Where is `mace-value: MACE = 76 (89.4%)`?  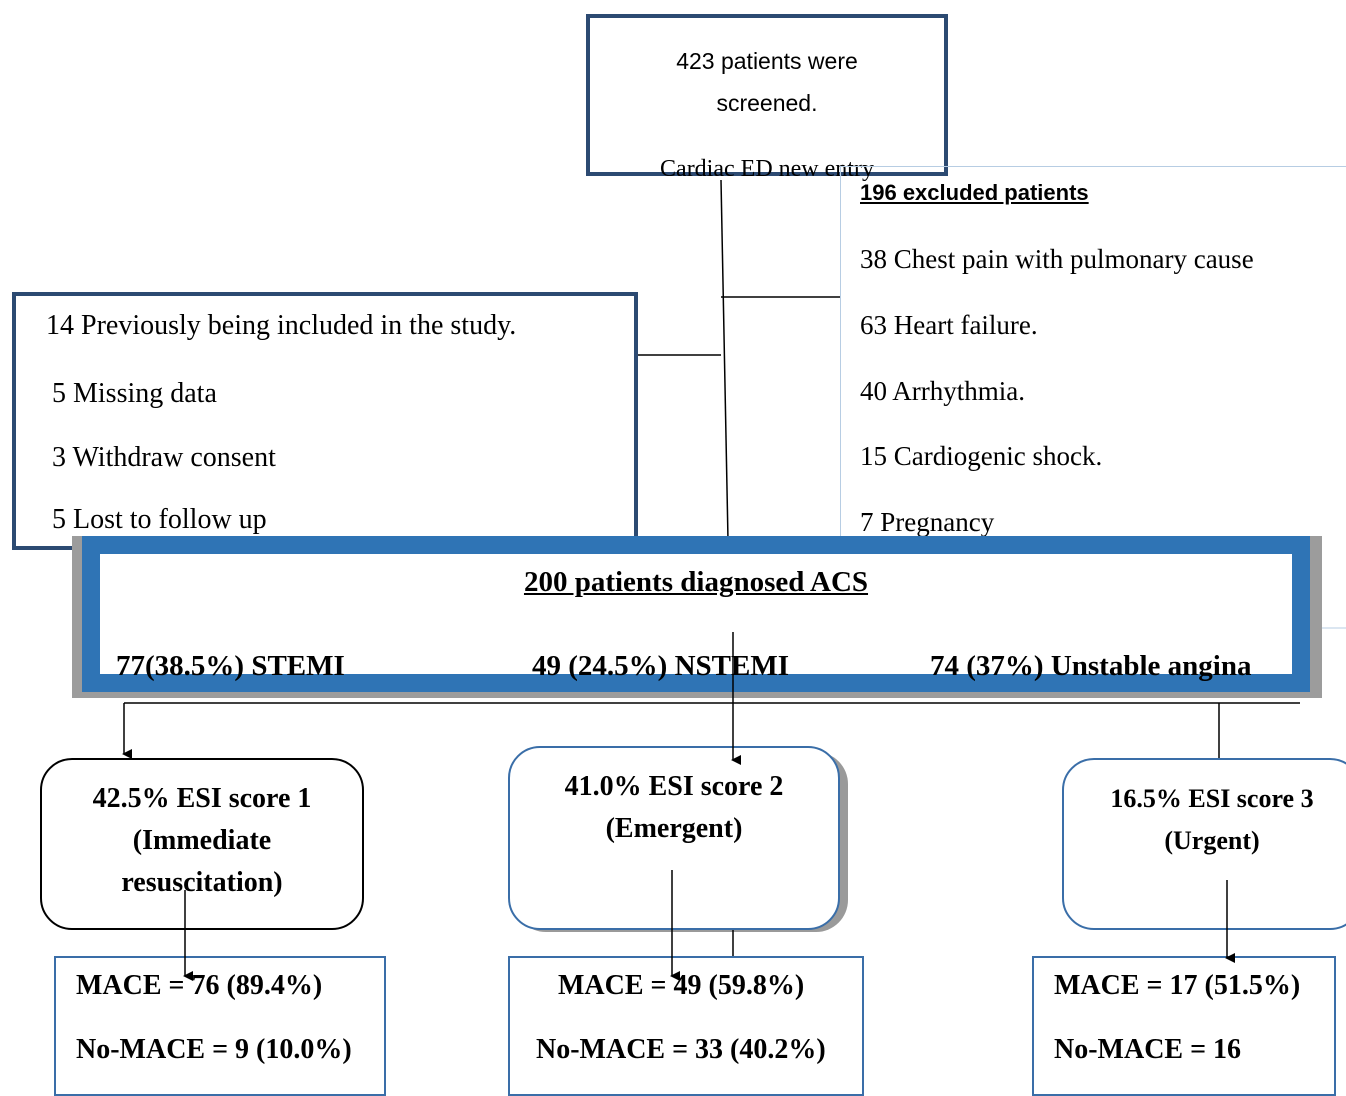 mace-value: MACE = 76 (89.4%) is located at coordinates (199, 985).